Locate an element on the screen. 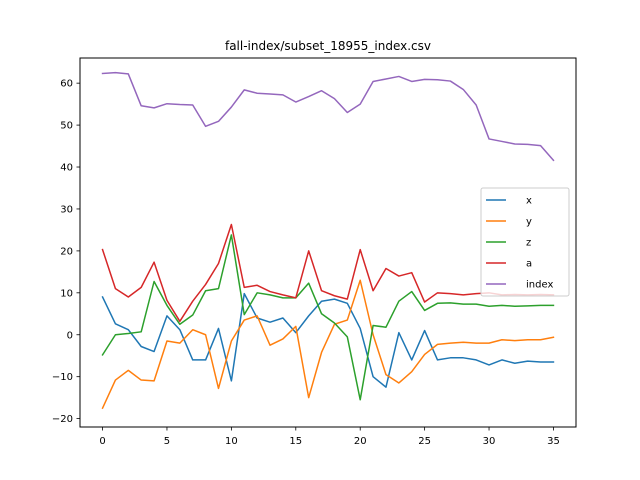  series-line-x is located at coordinates (328, 340).